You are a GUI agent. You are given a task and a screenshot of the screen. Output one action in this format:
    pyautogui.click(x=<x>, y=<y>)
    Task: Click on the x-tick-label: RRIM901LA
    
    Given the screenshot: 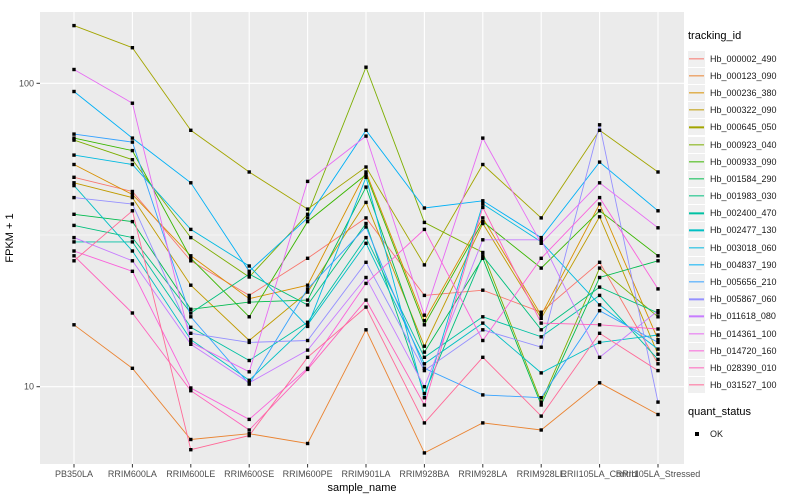 What is the action you would take?
    pyautogui.click(x=365, y=474)
    